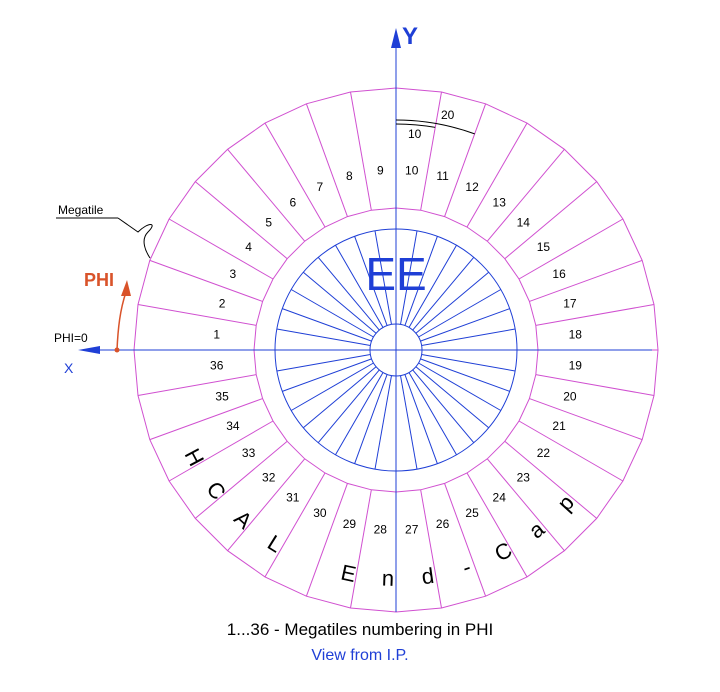 The image size is (720, 692). What do you see at coordinates (126, 288) in the screenshot?
I see `phi-arrow-head-icon` at bounding box center [126, 288].